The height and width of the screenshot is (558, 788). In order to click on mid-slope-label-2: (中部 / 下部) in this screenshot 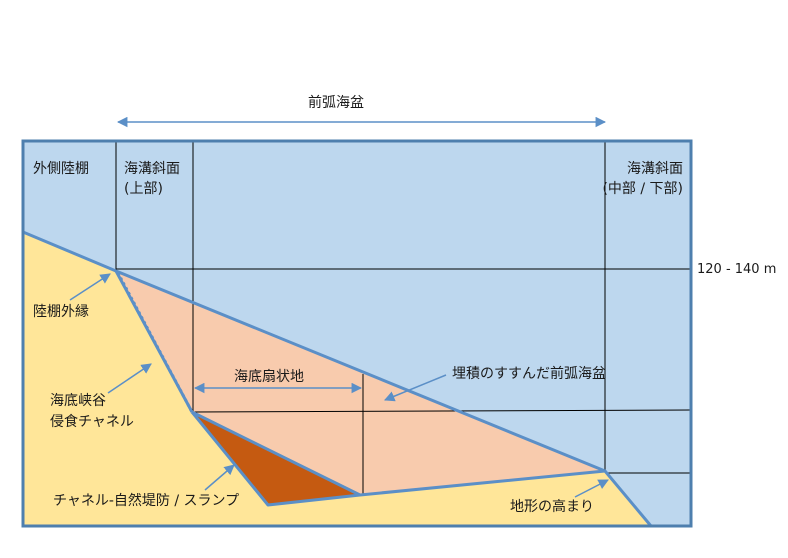, I will do `click(642, 189)`.